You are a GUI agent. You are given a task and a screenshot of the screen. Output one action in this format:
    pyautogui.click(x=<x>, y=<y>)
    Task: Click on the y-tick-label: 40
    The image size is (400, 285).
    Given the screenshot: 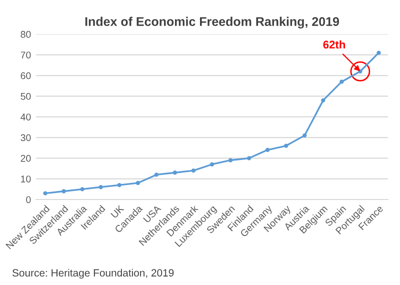 What is the action you would take?
    pyautogui.click(x=25, y=117)
    